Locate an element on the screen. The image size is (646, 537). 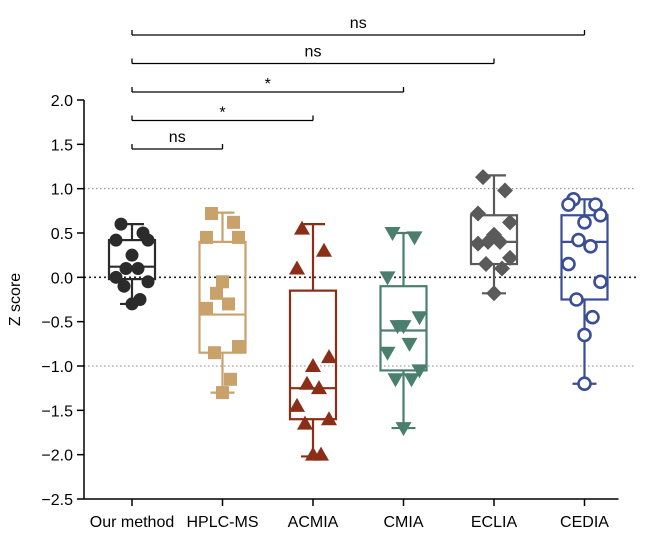
x-tick-label: CEDIA is located at coordinates (584, 522).